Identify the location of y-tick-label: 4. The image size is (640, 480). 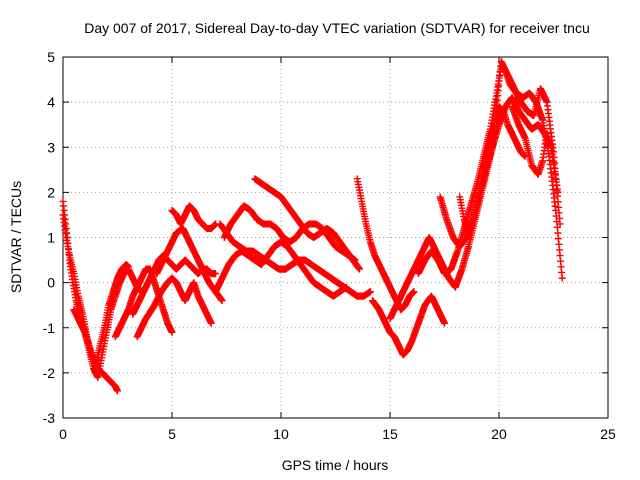
(51, 102).